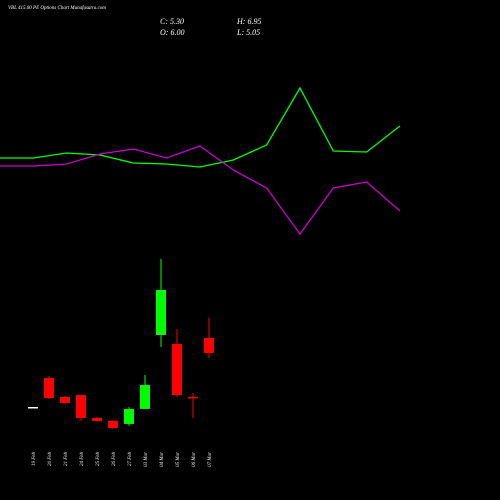 The width and height of the screenshot is (500, 500). What do you see at coordinates (172, 21) in the screenshot?
I see `close-label: C: 5.30` at bounding box center [172, 21].